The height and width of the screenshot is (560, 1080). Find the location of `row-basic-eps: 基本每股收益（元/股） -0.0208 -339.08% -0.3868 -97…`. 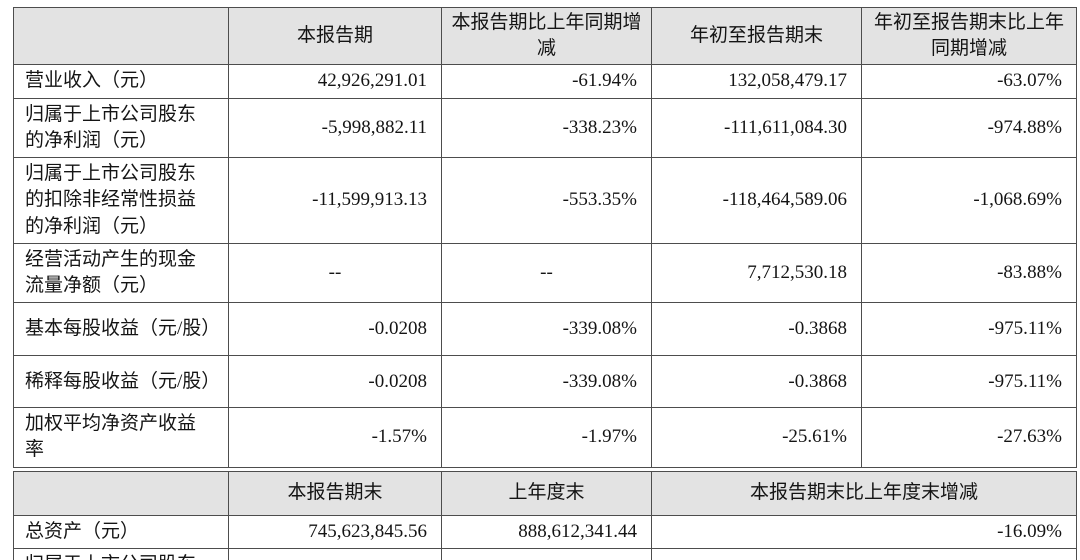

row-basic-eps: 基本每股收益（元/股） -0.0208 -339.08% -0.3868 -97… is located at coordinates (545, 329).